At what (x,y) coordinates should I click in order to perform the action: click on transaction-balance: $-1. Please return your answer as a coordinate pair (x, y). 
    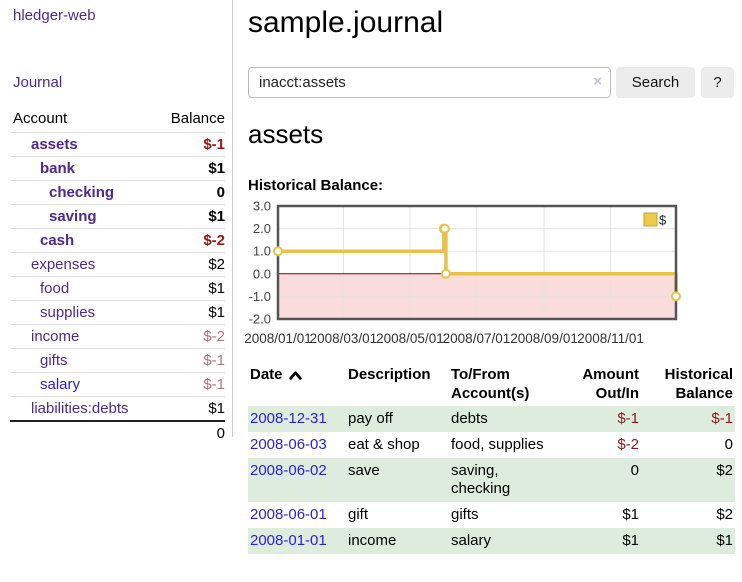
    Looking at the image, I should click on (688, 419).